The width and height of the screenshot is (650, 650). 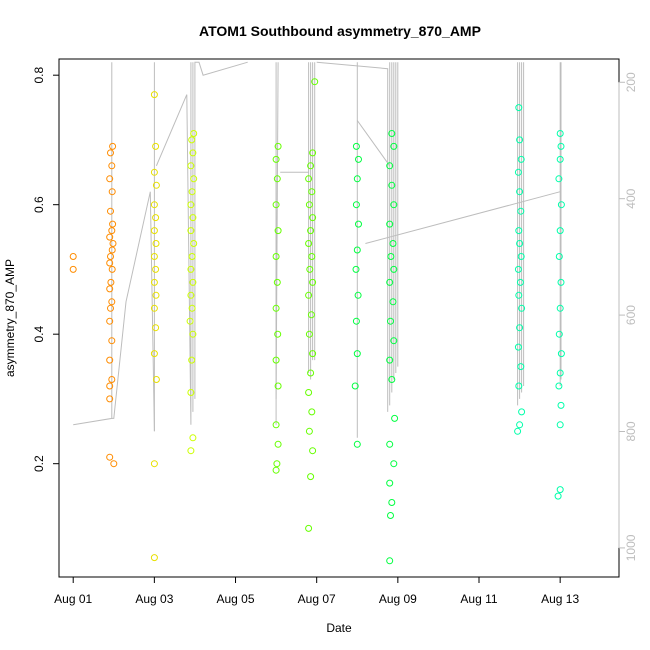 I want to click on x-tick-label: Aug 07, so click(x=317, y=599).